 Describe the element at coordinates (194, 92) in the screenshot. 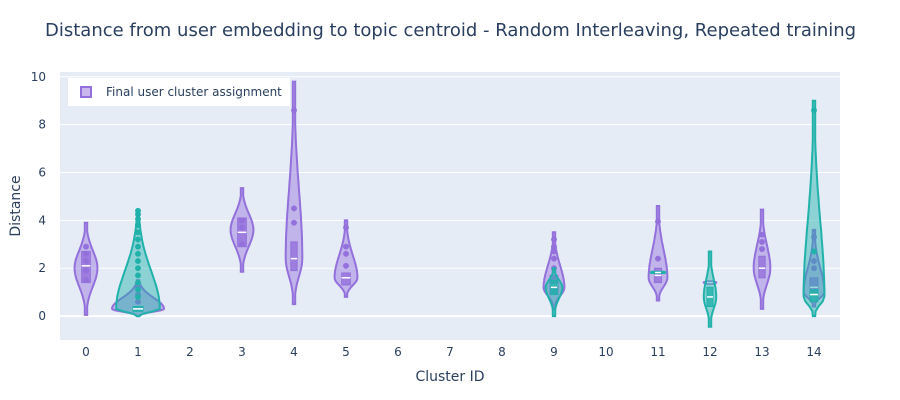

I see `legend-label: Final user cluster assignment` at that location.